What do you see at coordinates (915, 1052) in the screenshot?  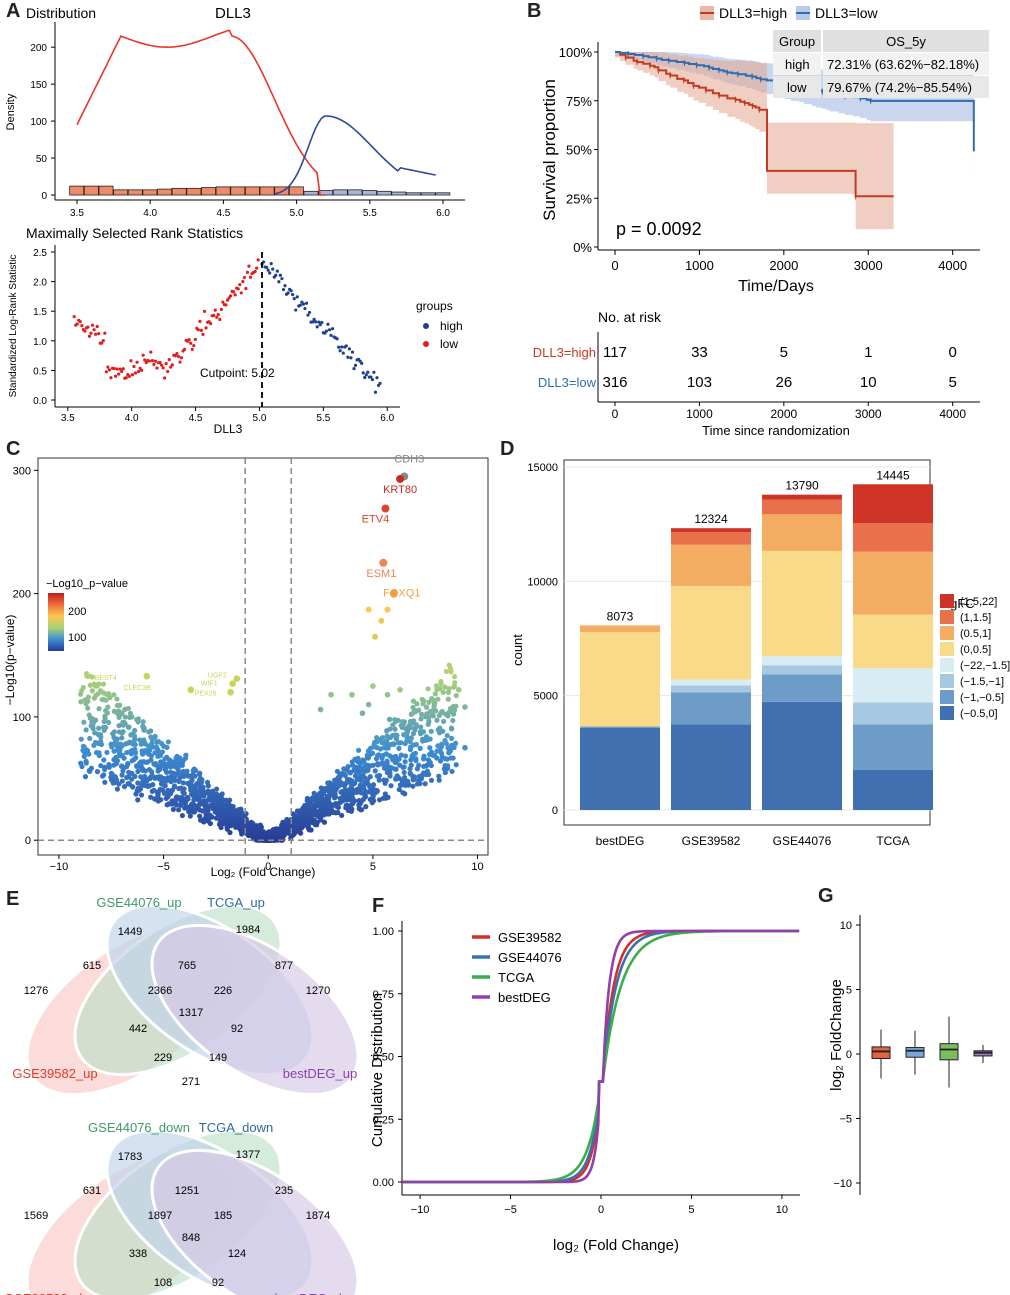 I see `box-gse44076` at bounding box center [915, 1052].